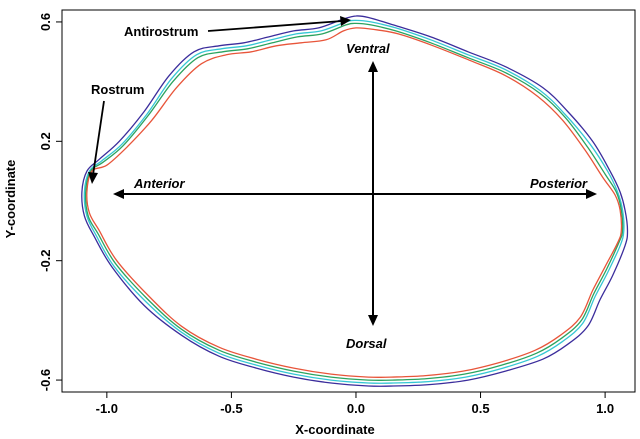 This screenshot has width=640, height=439. I want to click on x-tick-label: -0.5, so click(231, 408).